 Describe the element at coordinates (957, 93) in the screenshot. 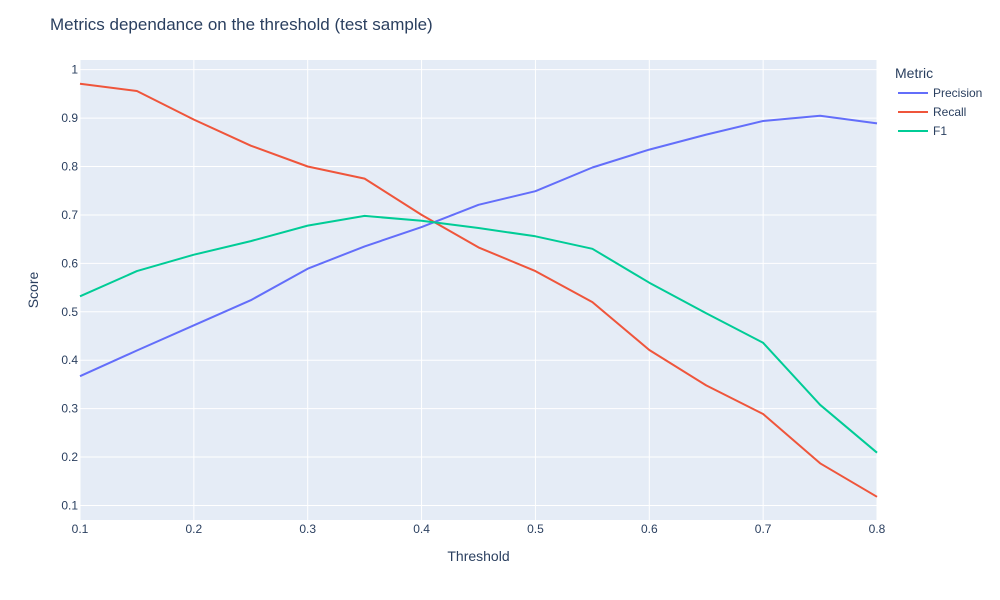

I see `legend-label: Precision` at that location.